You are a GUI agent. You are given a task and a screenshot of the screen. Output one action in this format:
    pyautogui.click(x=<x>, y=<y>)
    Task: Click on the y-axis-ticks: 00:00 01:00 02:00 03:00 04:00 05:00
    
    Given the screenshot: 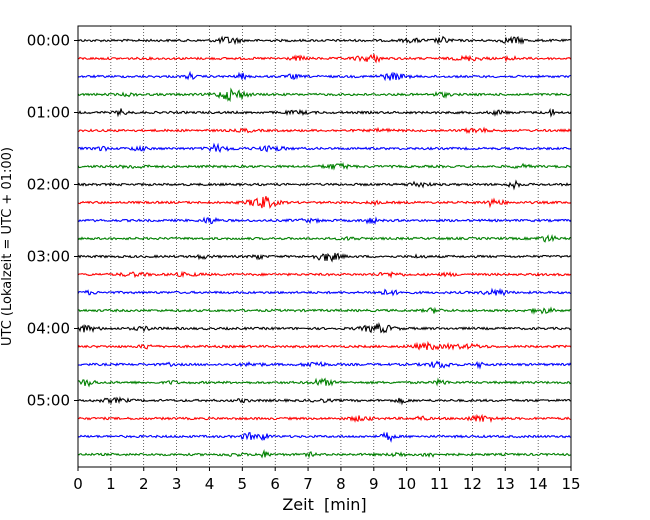 What is the action you would take?
    pyautogui.click(x=52, y=221)
    